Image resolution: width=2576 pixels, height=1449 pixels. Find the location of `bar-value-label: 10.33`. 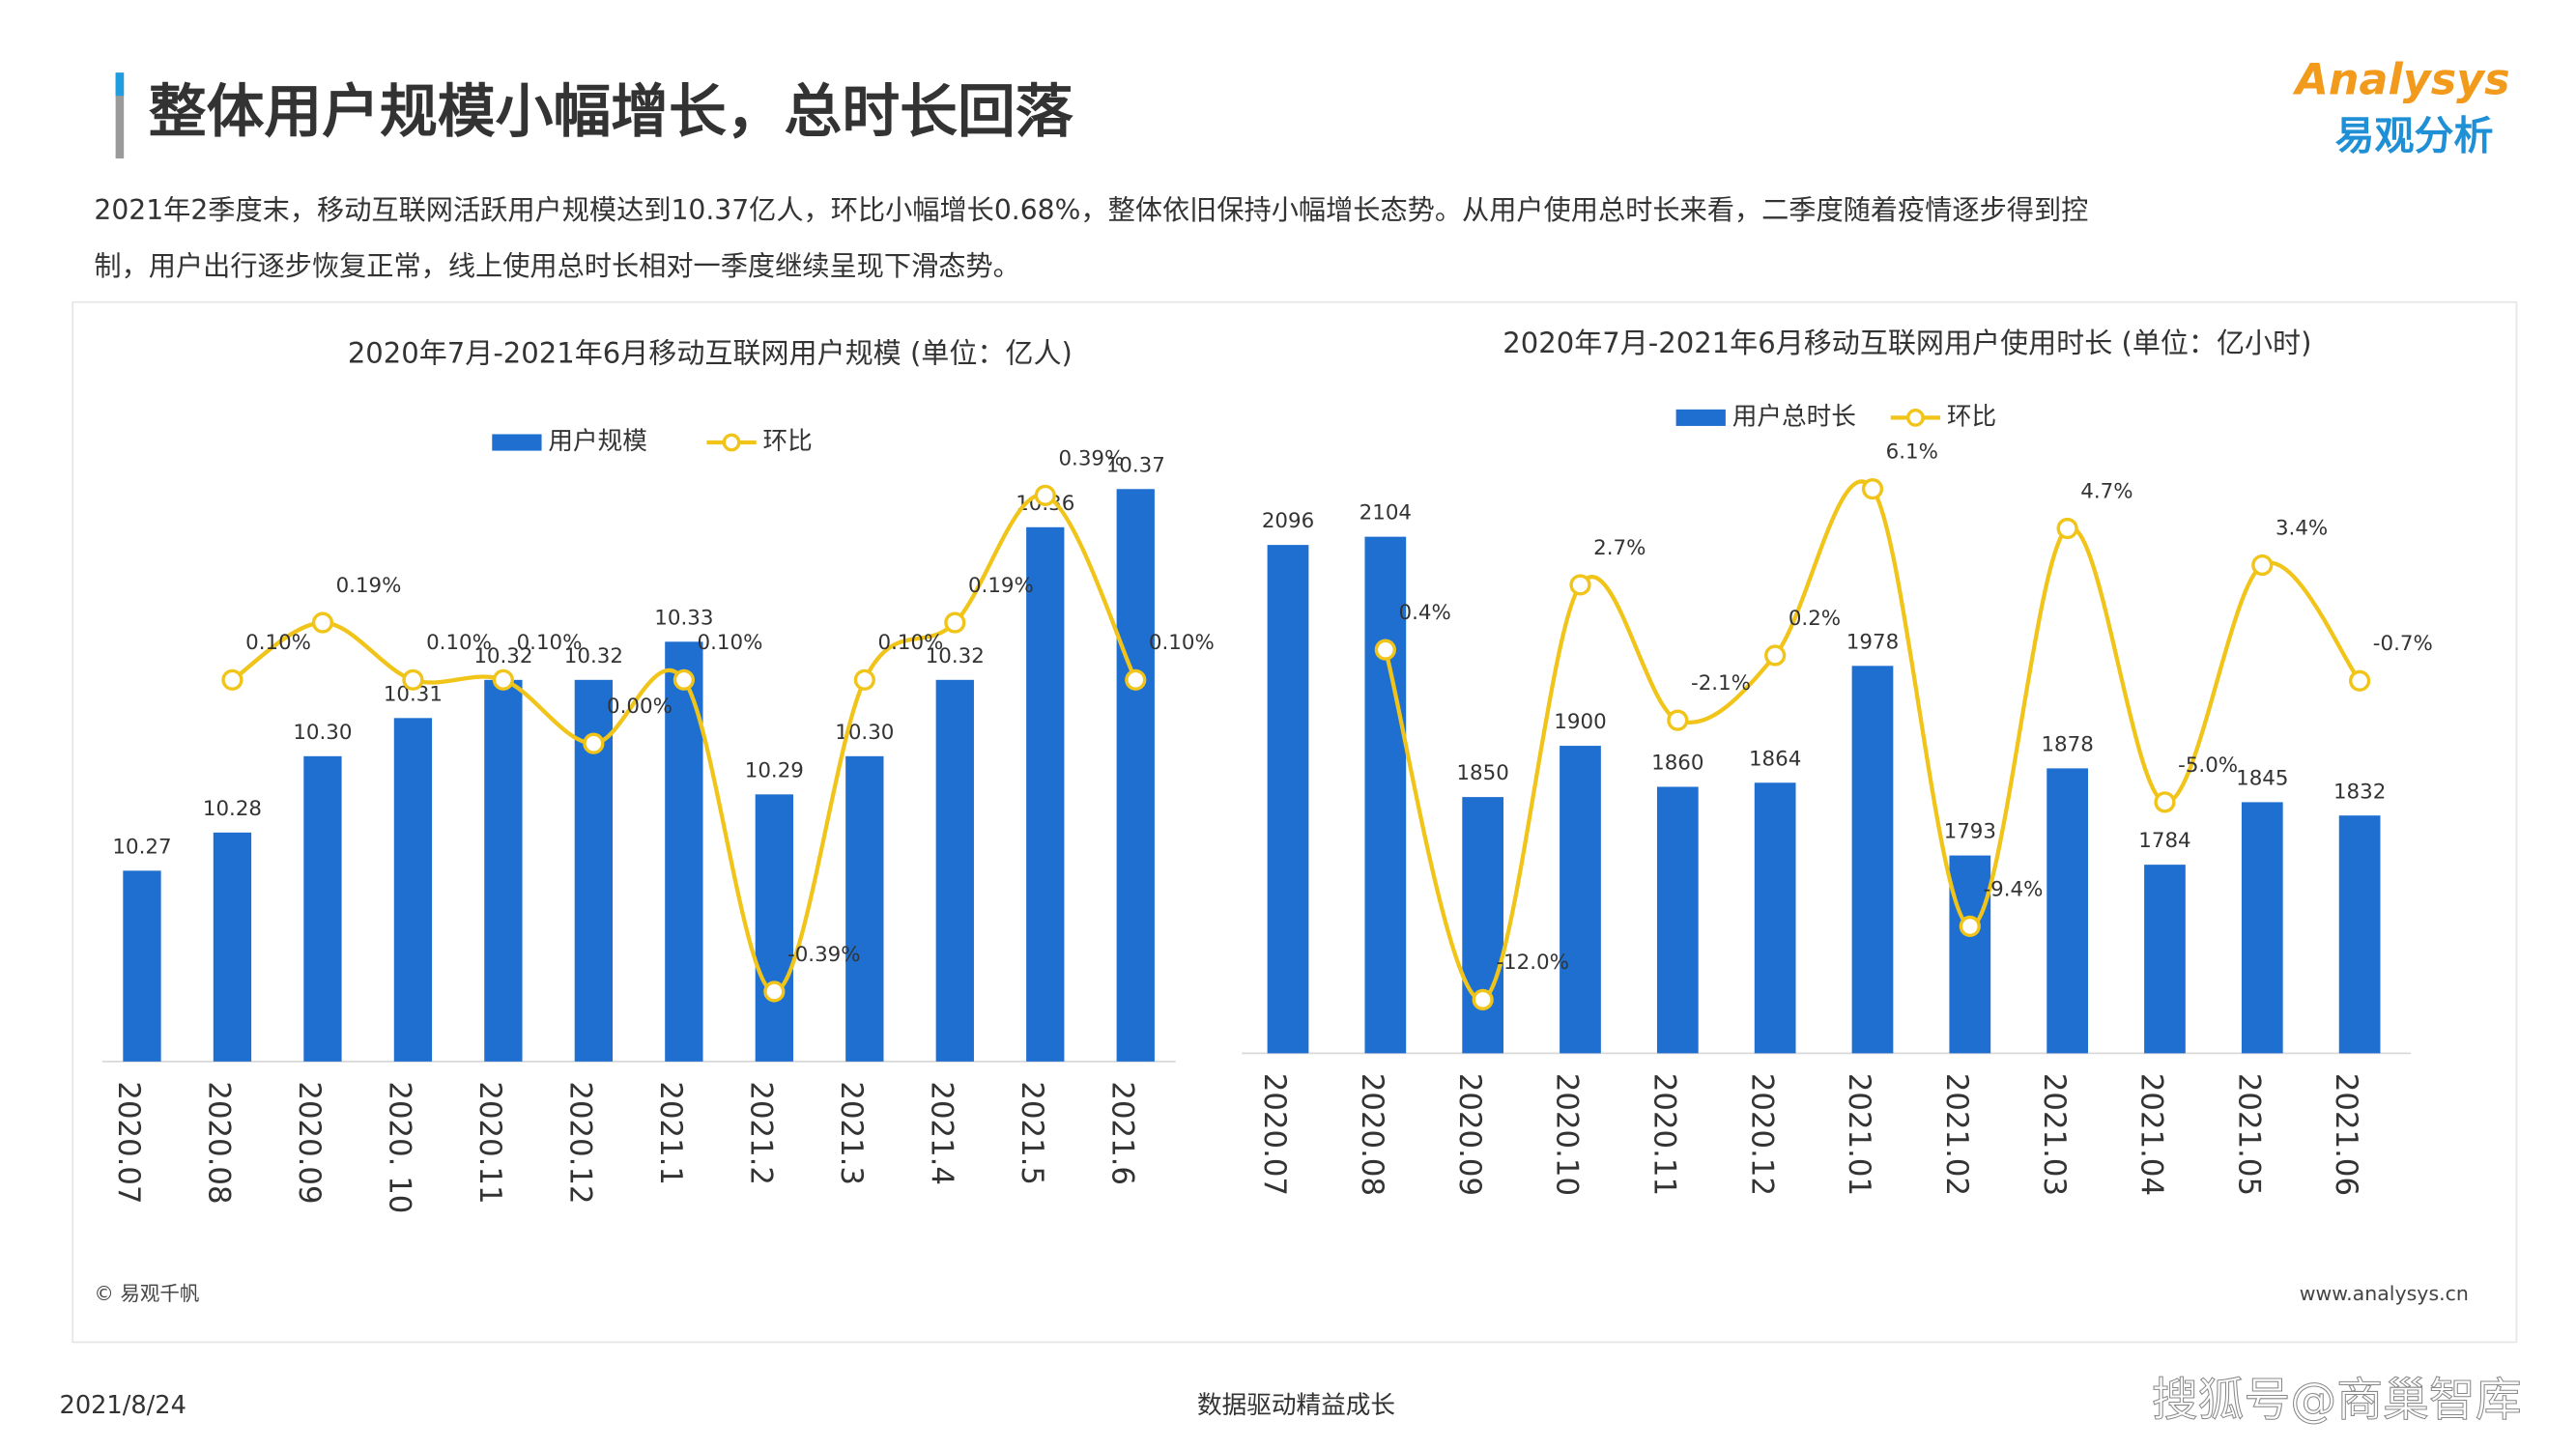

bar-value-label: 10.33 is located at coordinates (684, 618).